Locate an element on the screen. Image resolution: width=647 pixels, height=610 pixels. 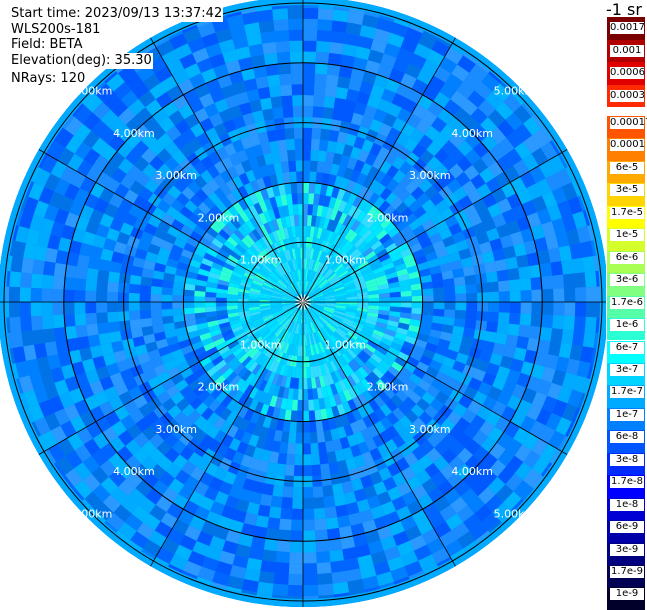
ring-label: 3.00km is located at coordinates (176, 429).